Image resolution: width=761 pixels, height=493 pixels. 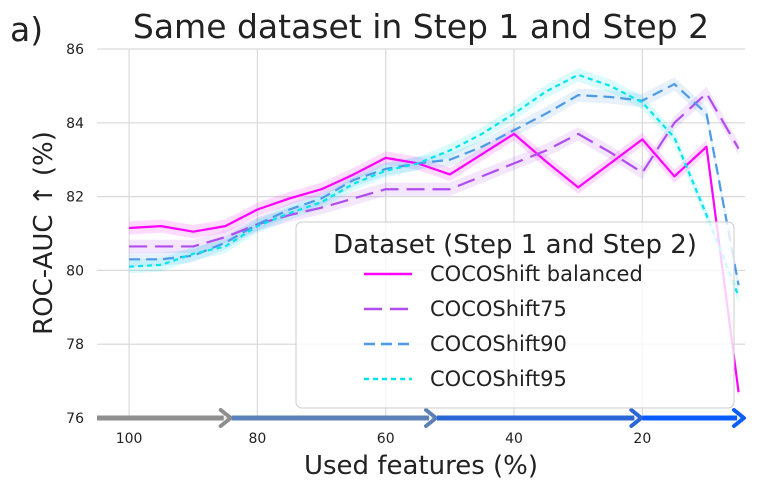 What do you see at coordinates (26, 29) in the screenshot?
I see `panel-label: a)` at bounding box center [26, 29].